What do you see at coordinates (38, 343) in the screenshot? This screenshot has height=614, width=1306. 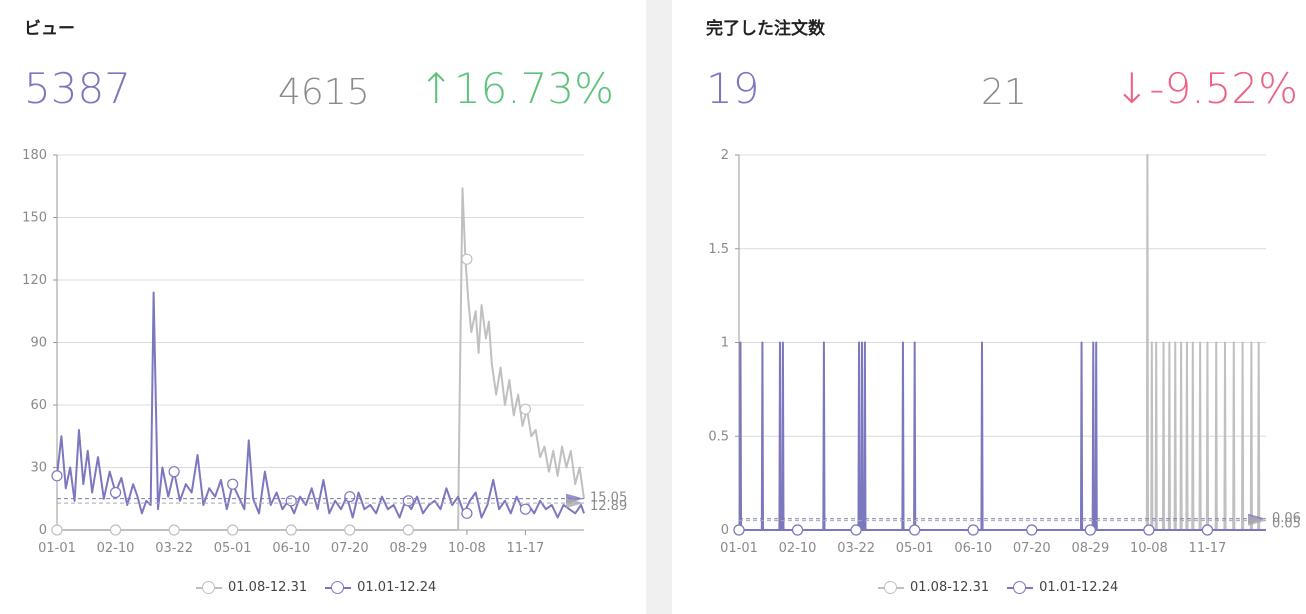 I see `y-tick-label: 90` at bounding box center [38, 343].